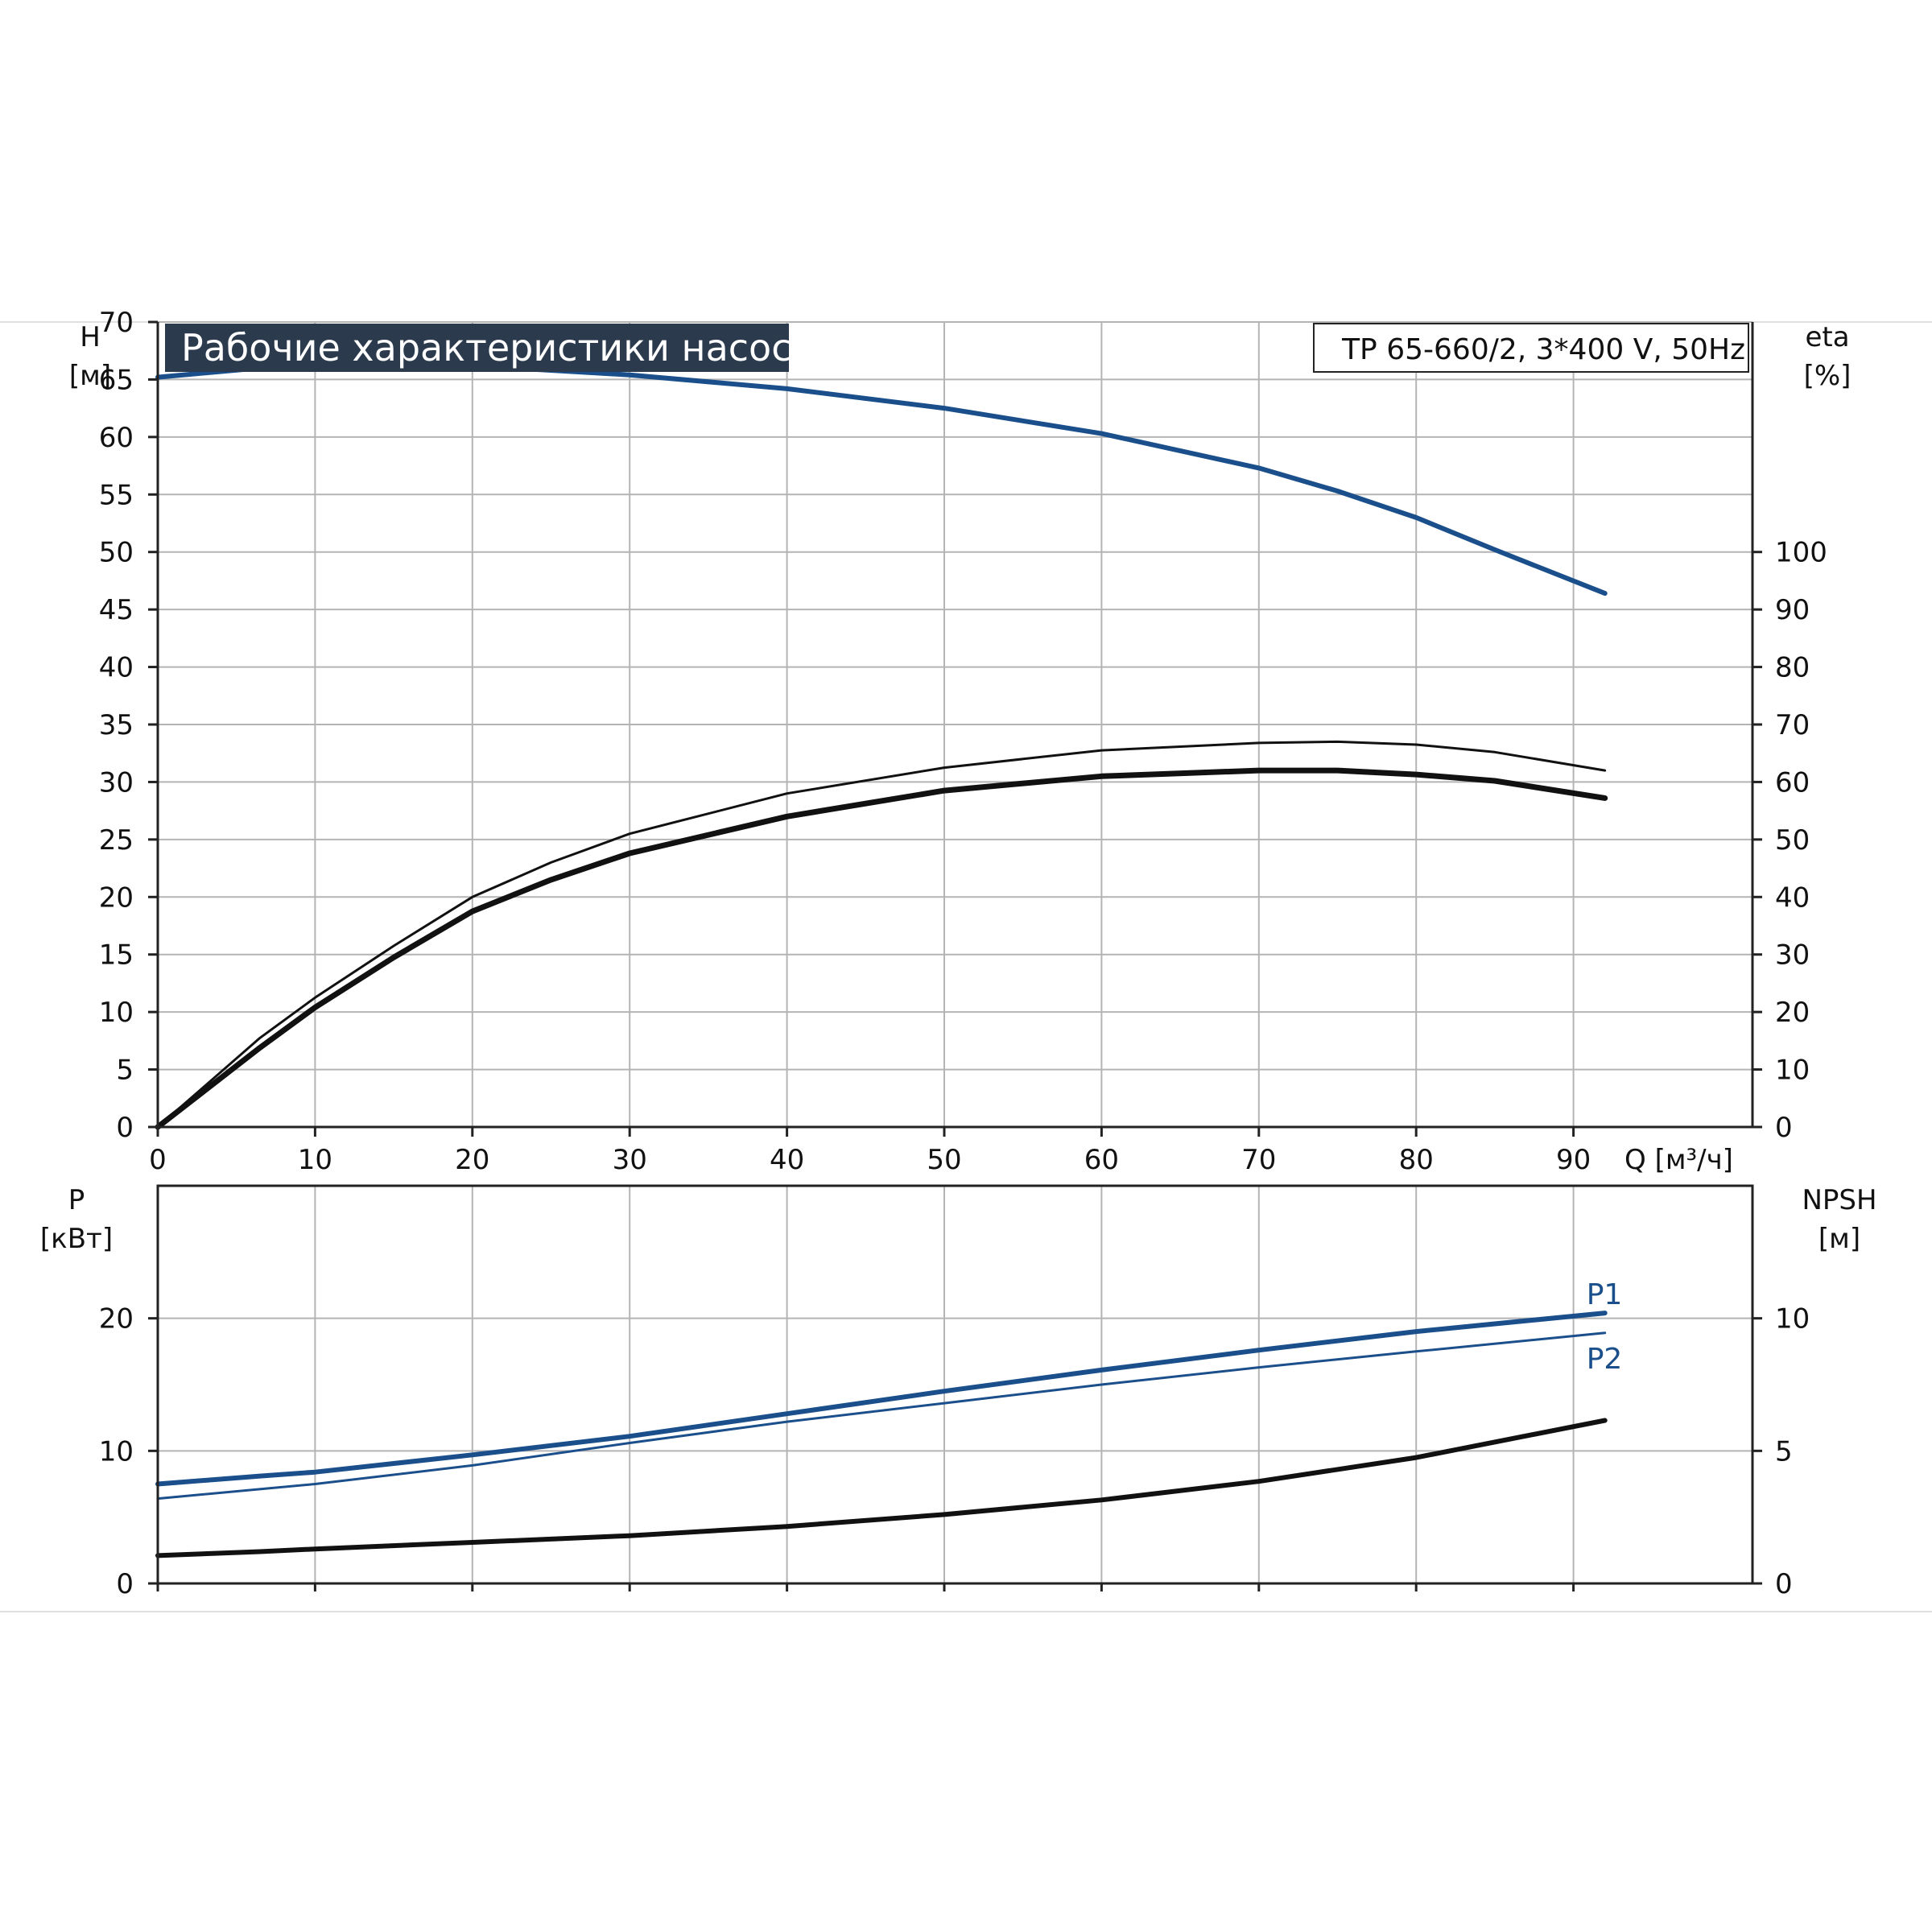  What do you see at coordinates (472, 1160) in the screenshot?
I see `top-x-tick-label: 20` at bounding box center [472, 1160].